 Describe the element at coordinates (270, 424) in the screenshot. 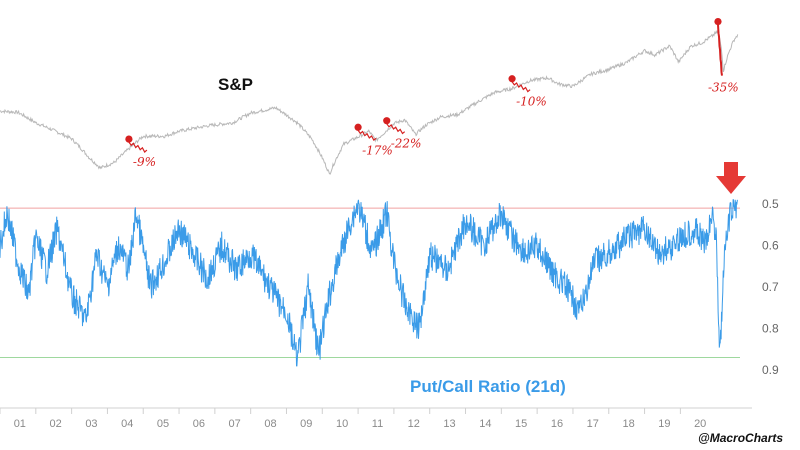

I see `x-tick-label: 08` at that location.